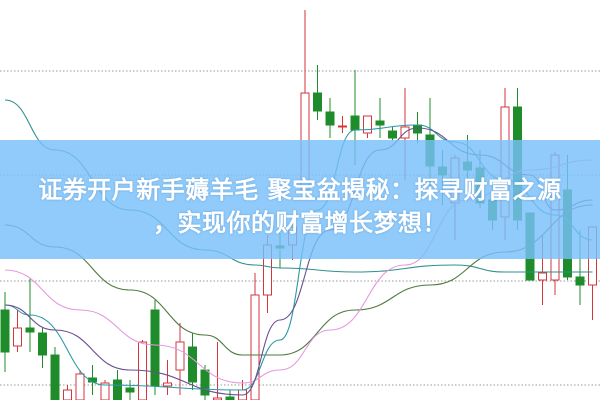 The image size is (600, 400). I want to click on headline-line-1: 证券开户新手薅羊毛 聚宝盆揭秘：探寻财富之源, so click(300, 190).